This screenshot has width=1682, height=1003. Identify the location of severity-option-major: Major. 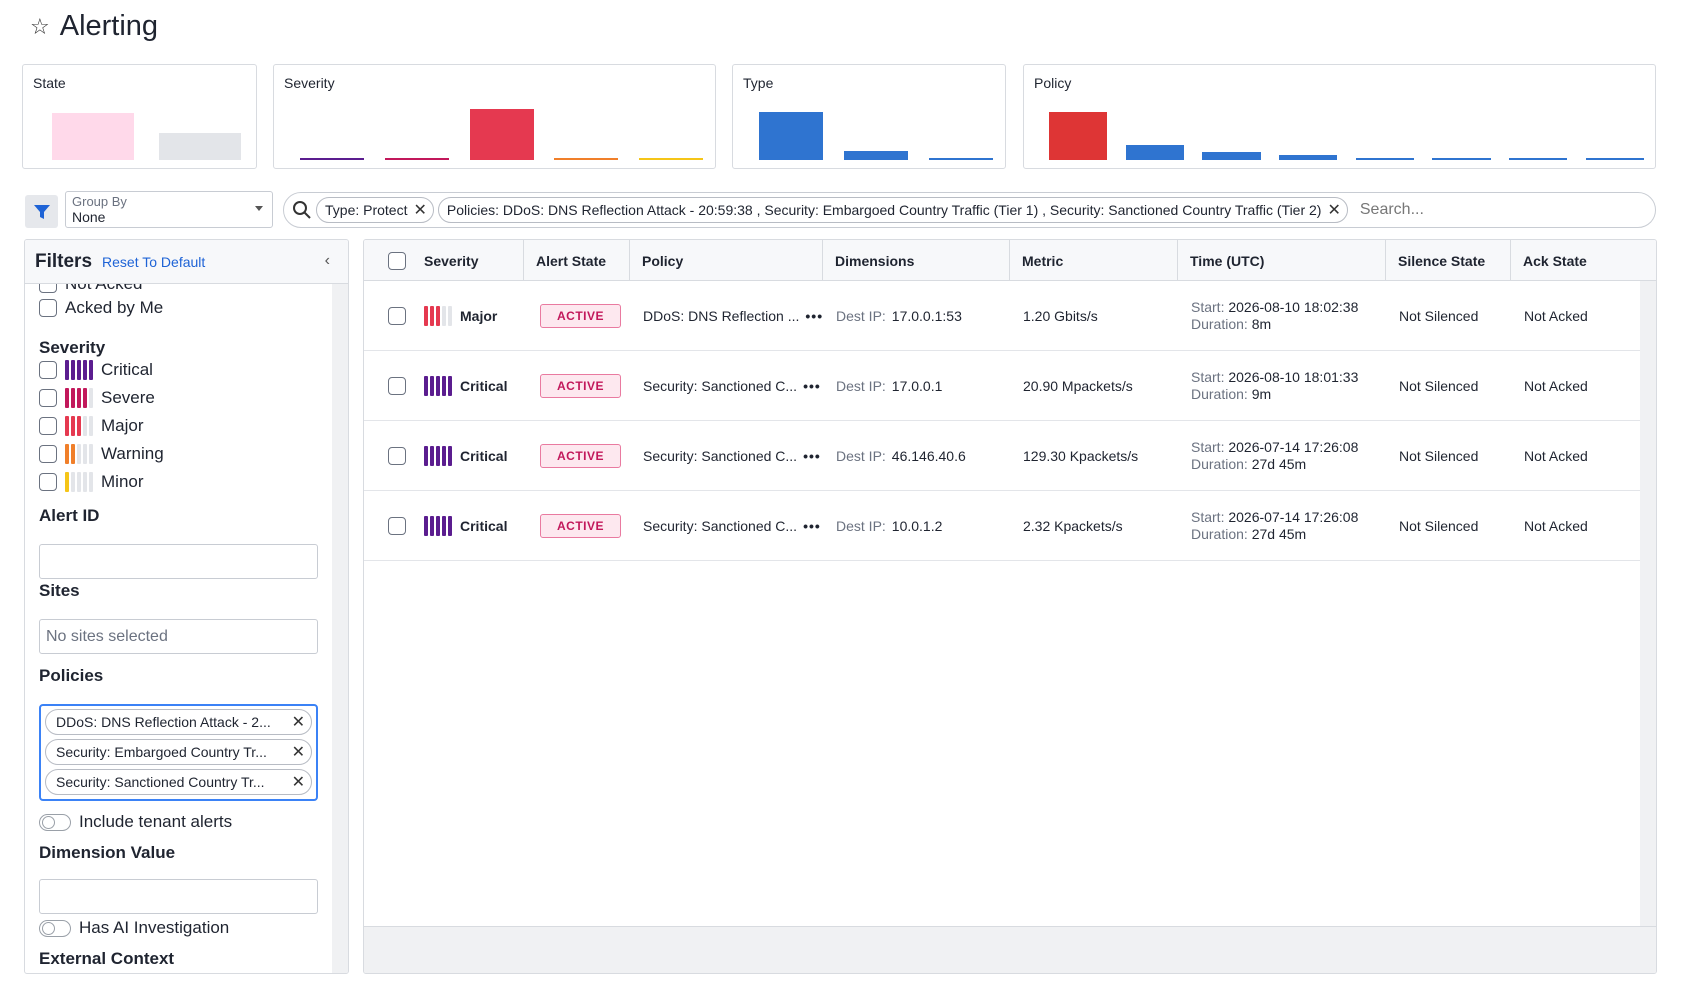
(91, 426).